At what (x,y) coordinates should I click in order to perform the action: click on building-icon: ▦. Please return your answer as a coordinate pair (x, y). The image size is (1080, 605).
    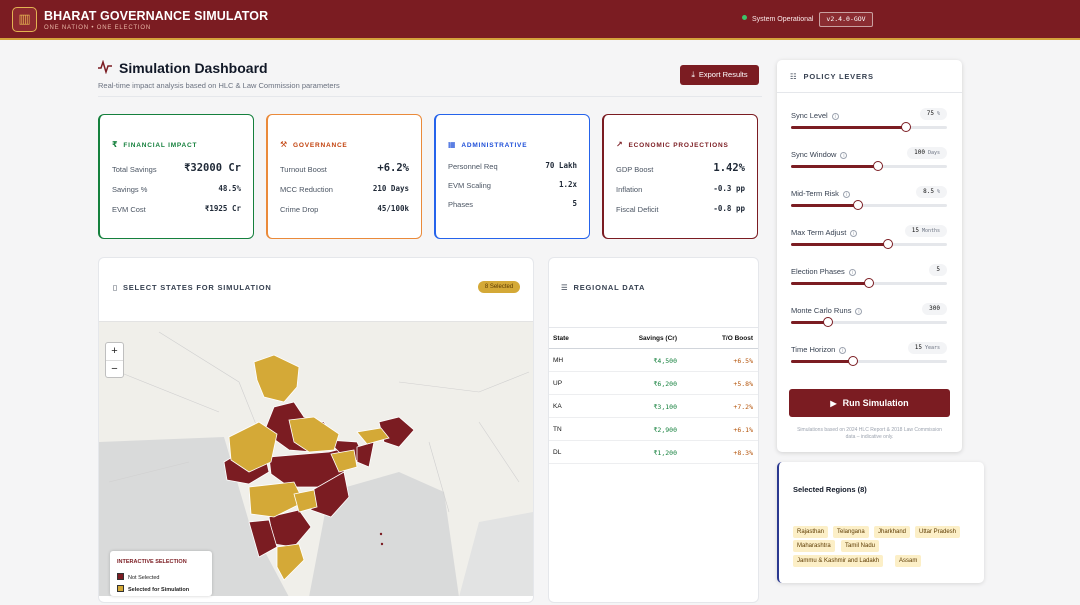
    Looking at the image, I should click on (452, 144).